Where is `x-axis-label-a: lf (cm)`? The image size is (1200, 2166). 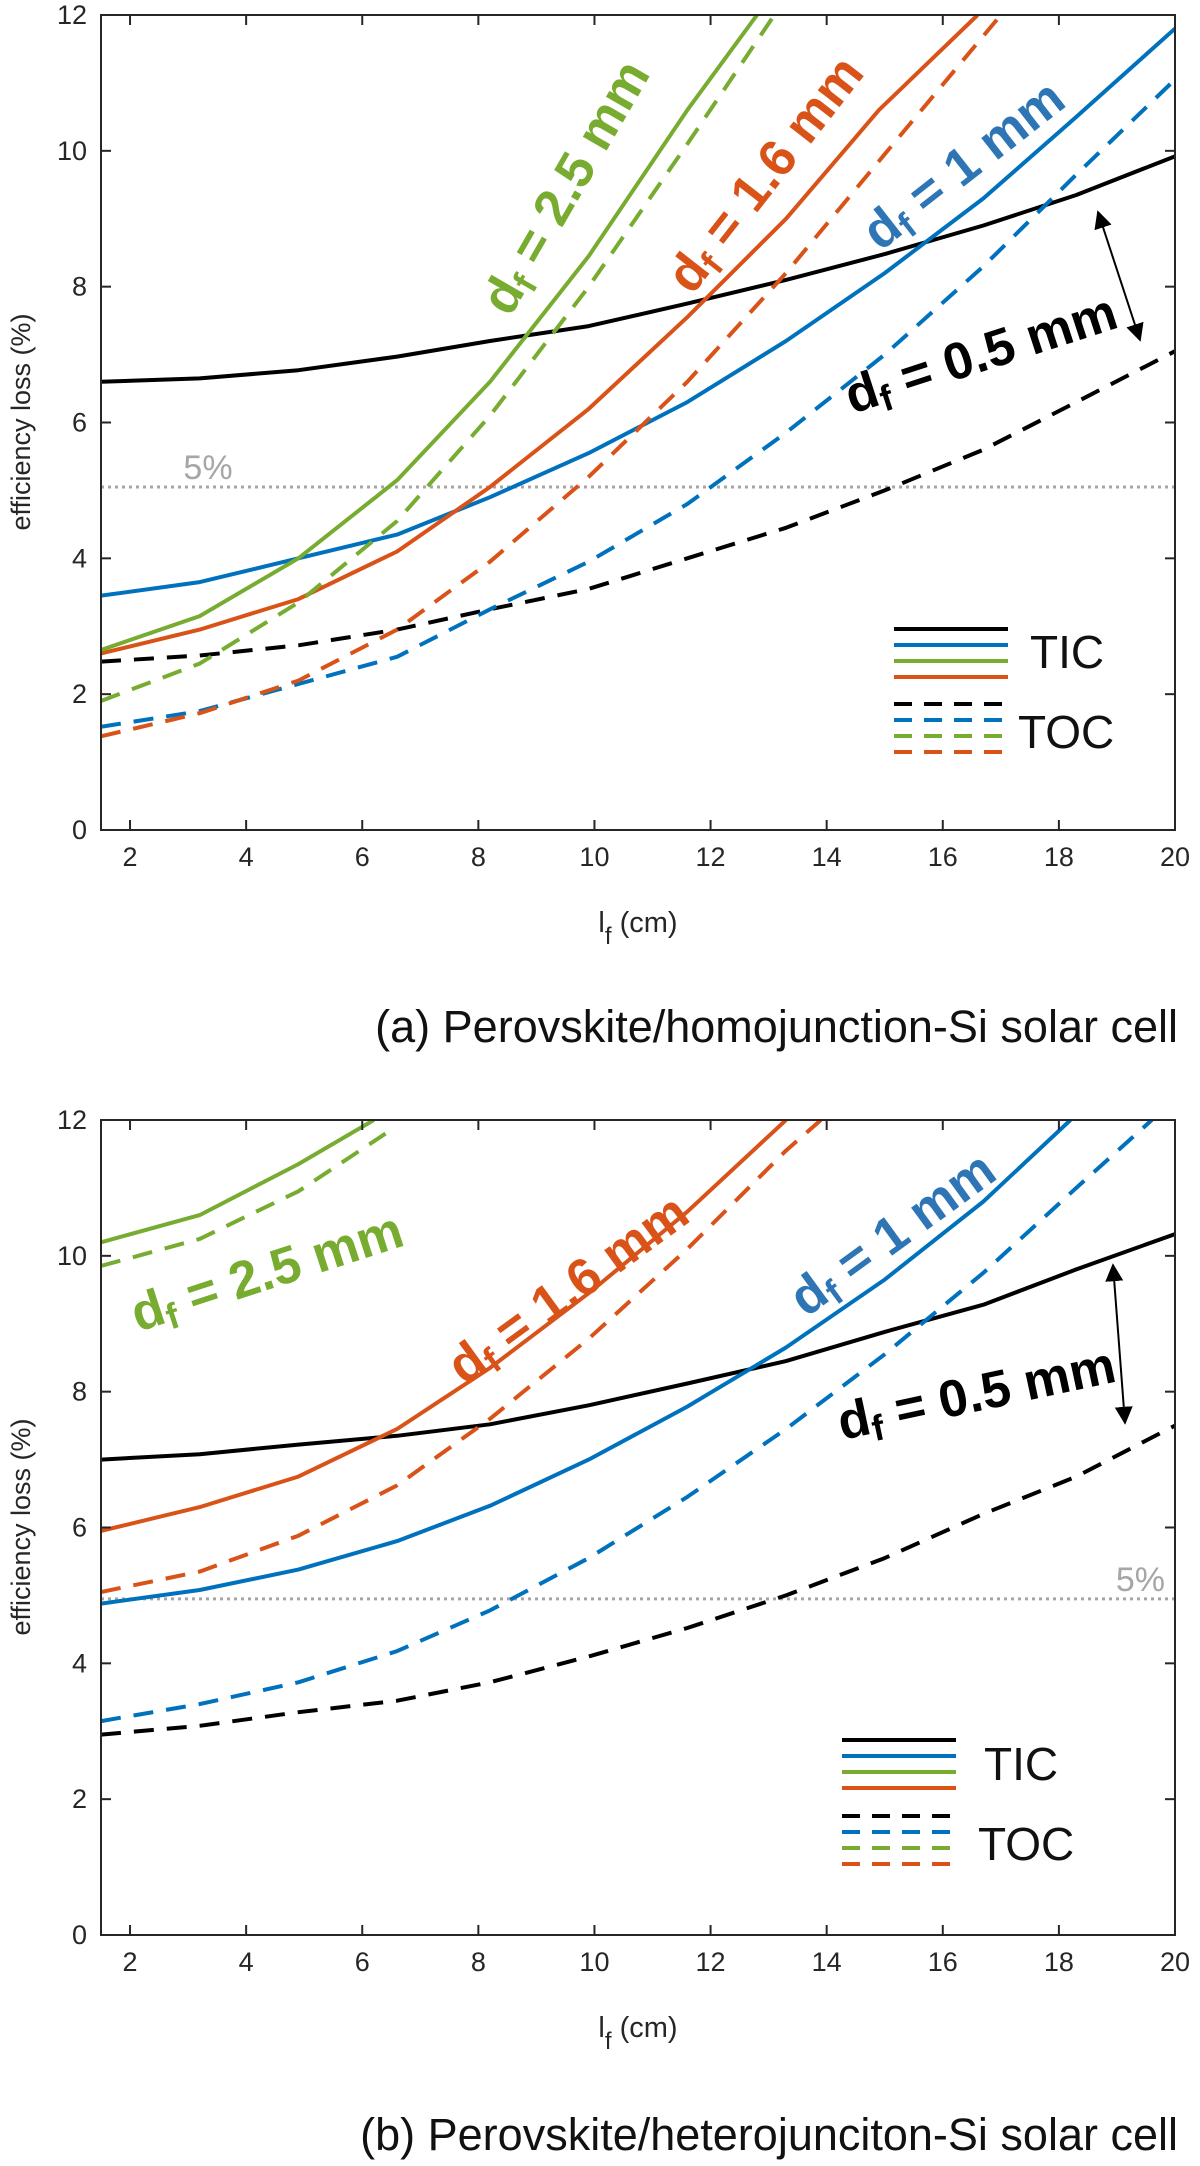
x-axis-label-a: lf (cm) is located at coordinates (637, 928).